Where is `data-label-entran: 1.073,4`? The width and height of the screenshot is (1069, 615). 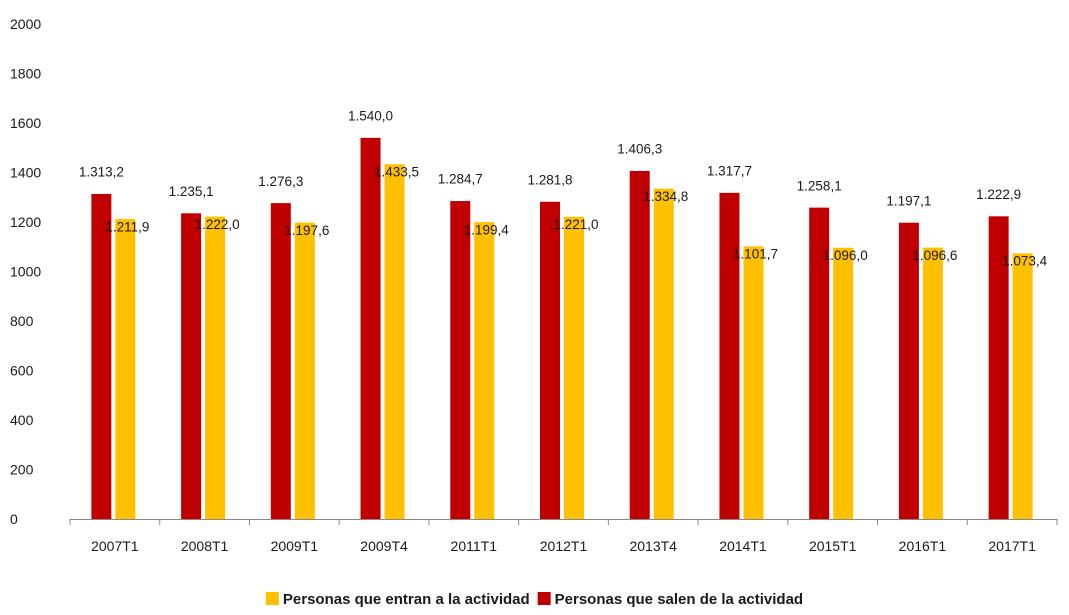 data-label-entran: 1.073,4 is located at coordinates (1025, 261).